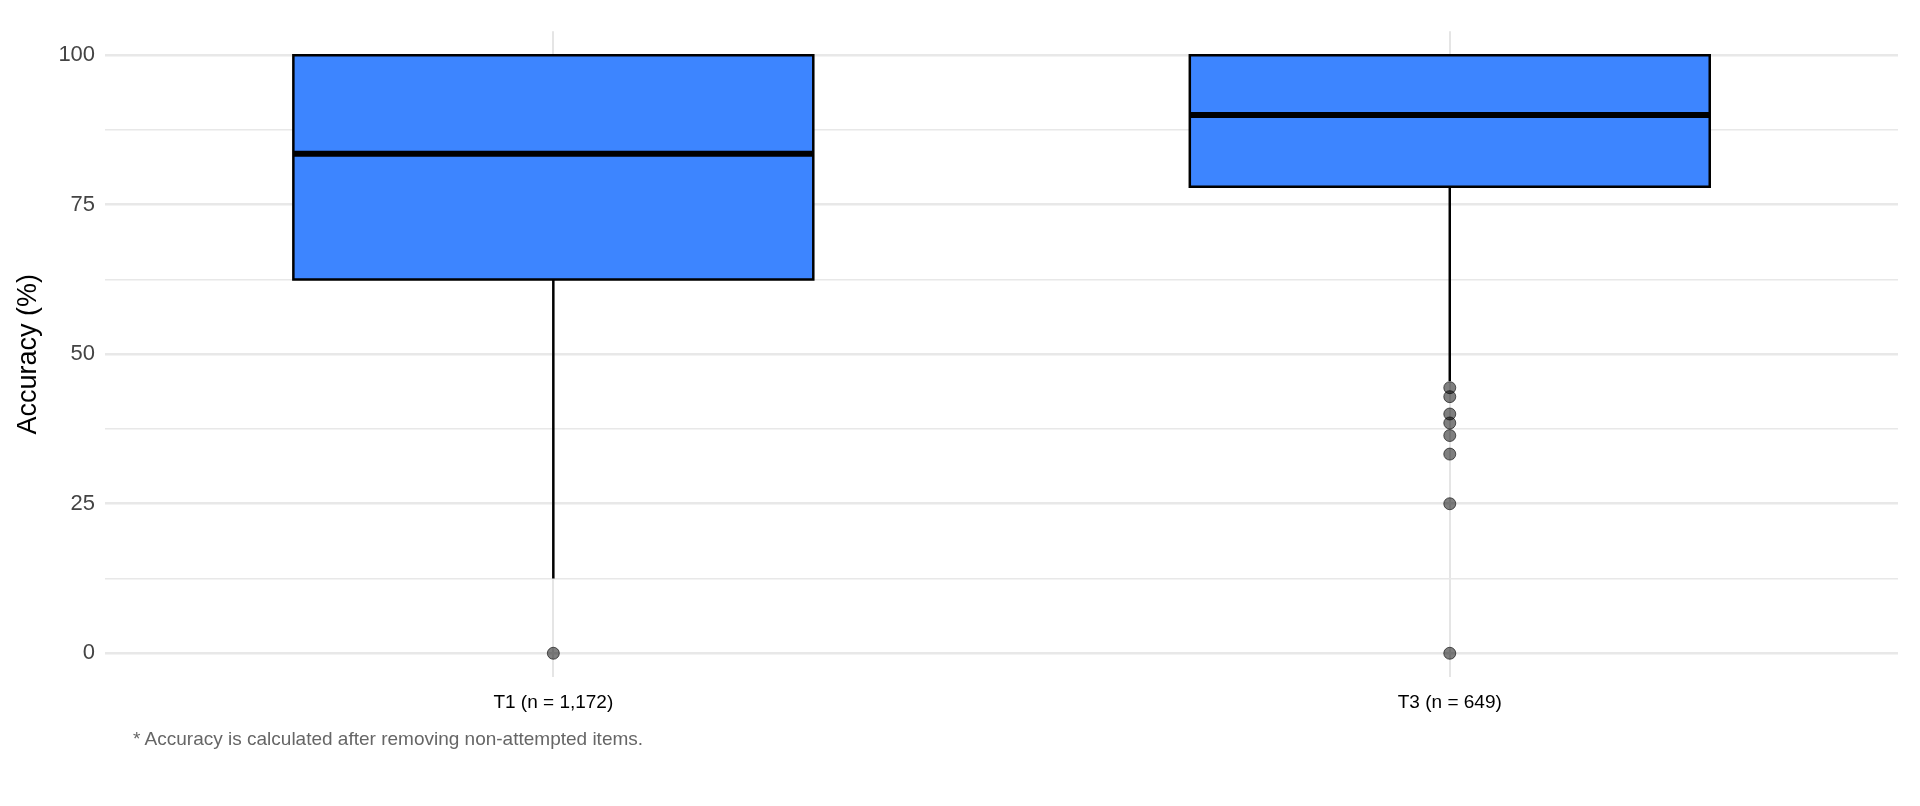 This screenshot has height=806, width=1920. Describe the element at coordinates (389, 739) in the screenshot. I see `text: * Accuracy is calculated after removing non-attempted items.` at that location.